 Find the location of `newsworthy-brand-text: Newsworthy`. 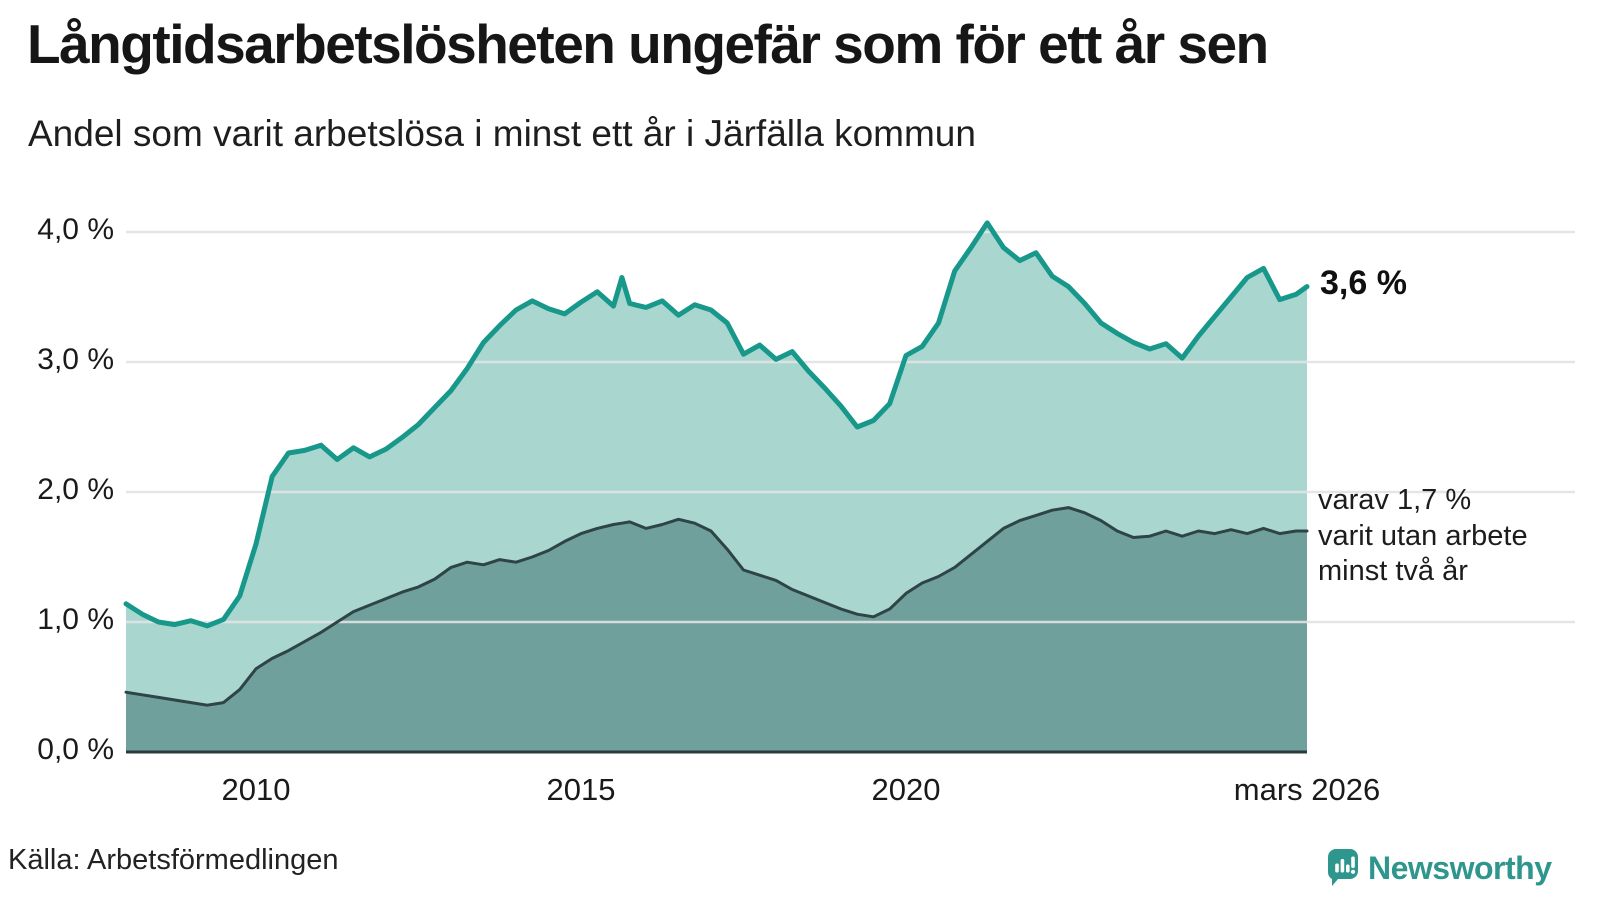

newsworthy-brand-text: Newsworthy is located at coordinates (1460, 867).